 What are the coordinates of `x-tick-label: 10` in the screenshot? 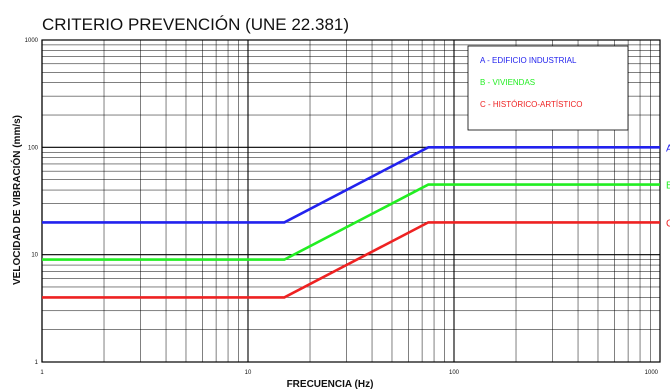 It's located at (248, 373).